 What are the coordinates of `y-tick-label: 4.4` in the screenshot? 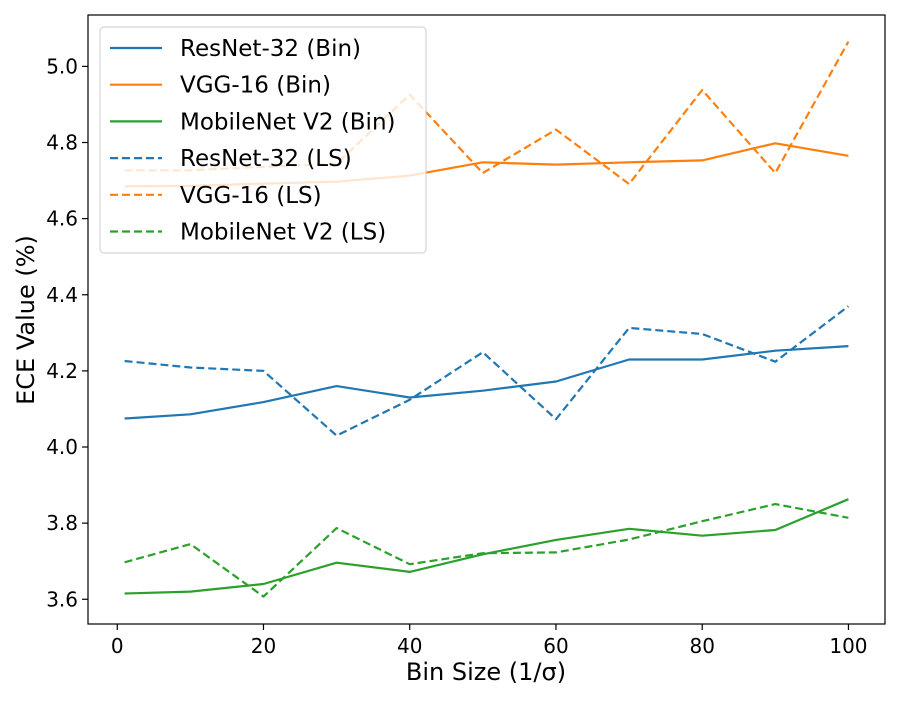 It's located at (62, 295).